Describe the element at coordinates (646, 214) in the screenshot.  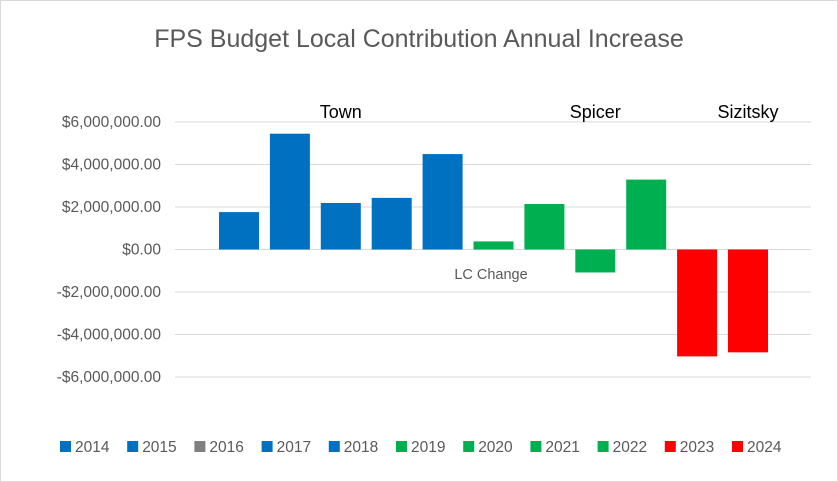
I see `bar-2022` at that location.